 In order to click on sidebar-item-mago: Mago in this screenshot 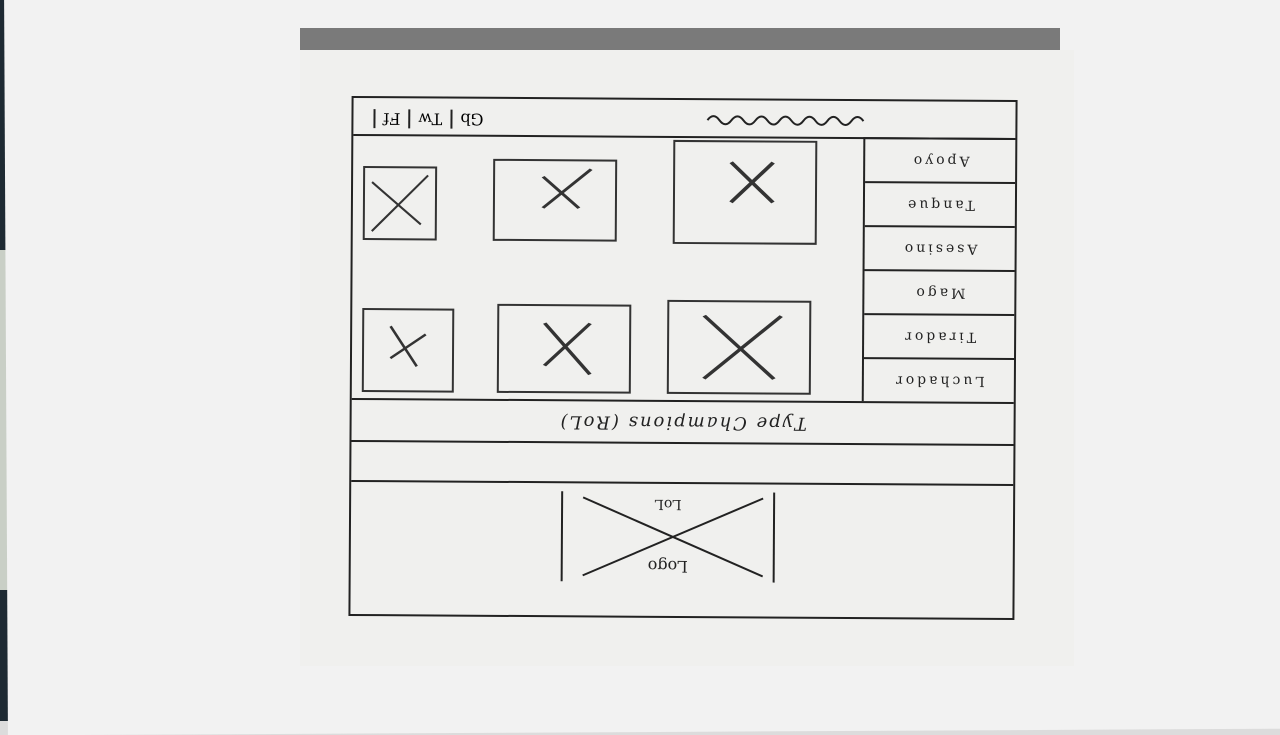, I will do `click(939, 292)`.